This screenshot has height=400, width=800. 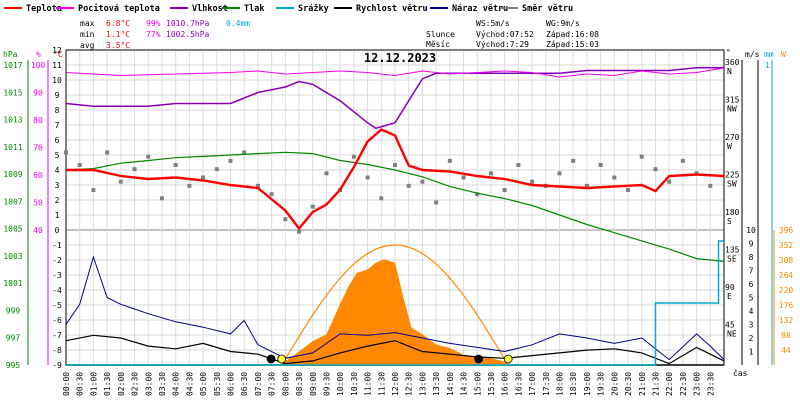 I want to click on temp-tick: 3, so click(x=57, y=185).